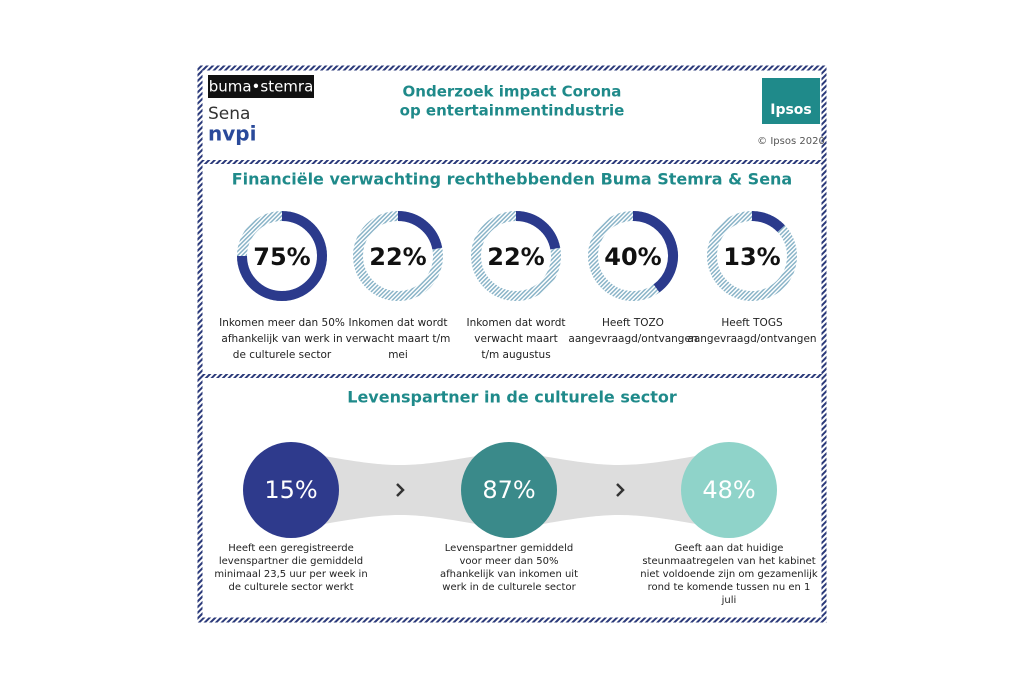 This screenshot has height=683, width=1024. Describe the element at coordinates (512, 92) in the screenshot. I see `title: Onderzoek impact Corona` at that location.